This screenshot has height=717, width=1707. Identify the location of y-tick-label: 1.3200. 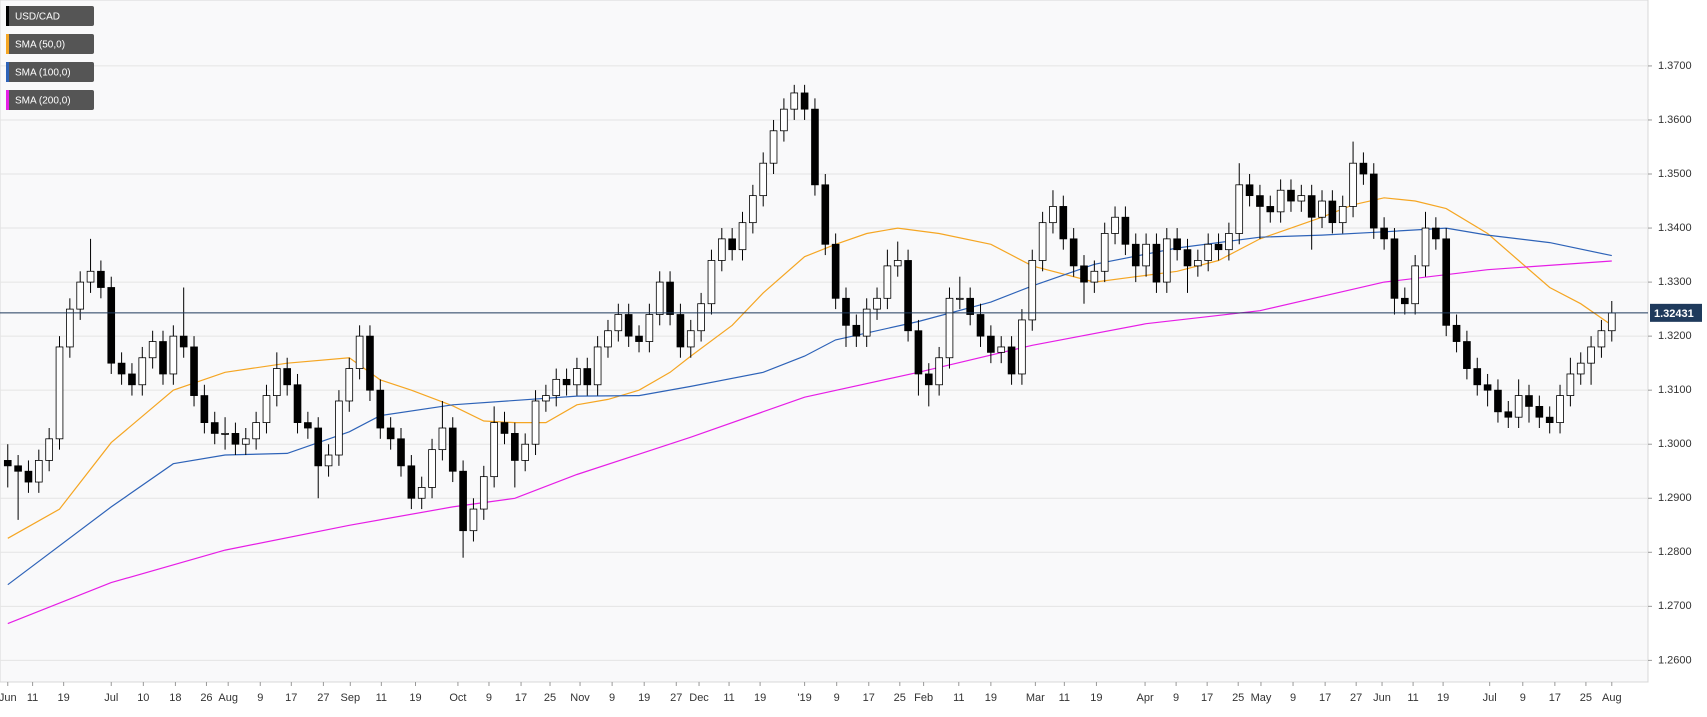
(1675, 336).